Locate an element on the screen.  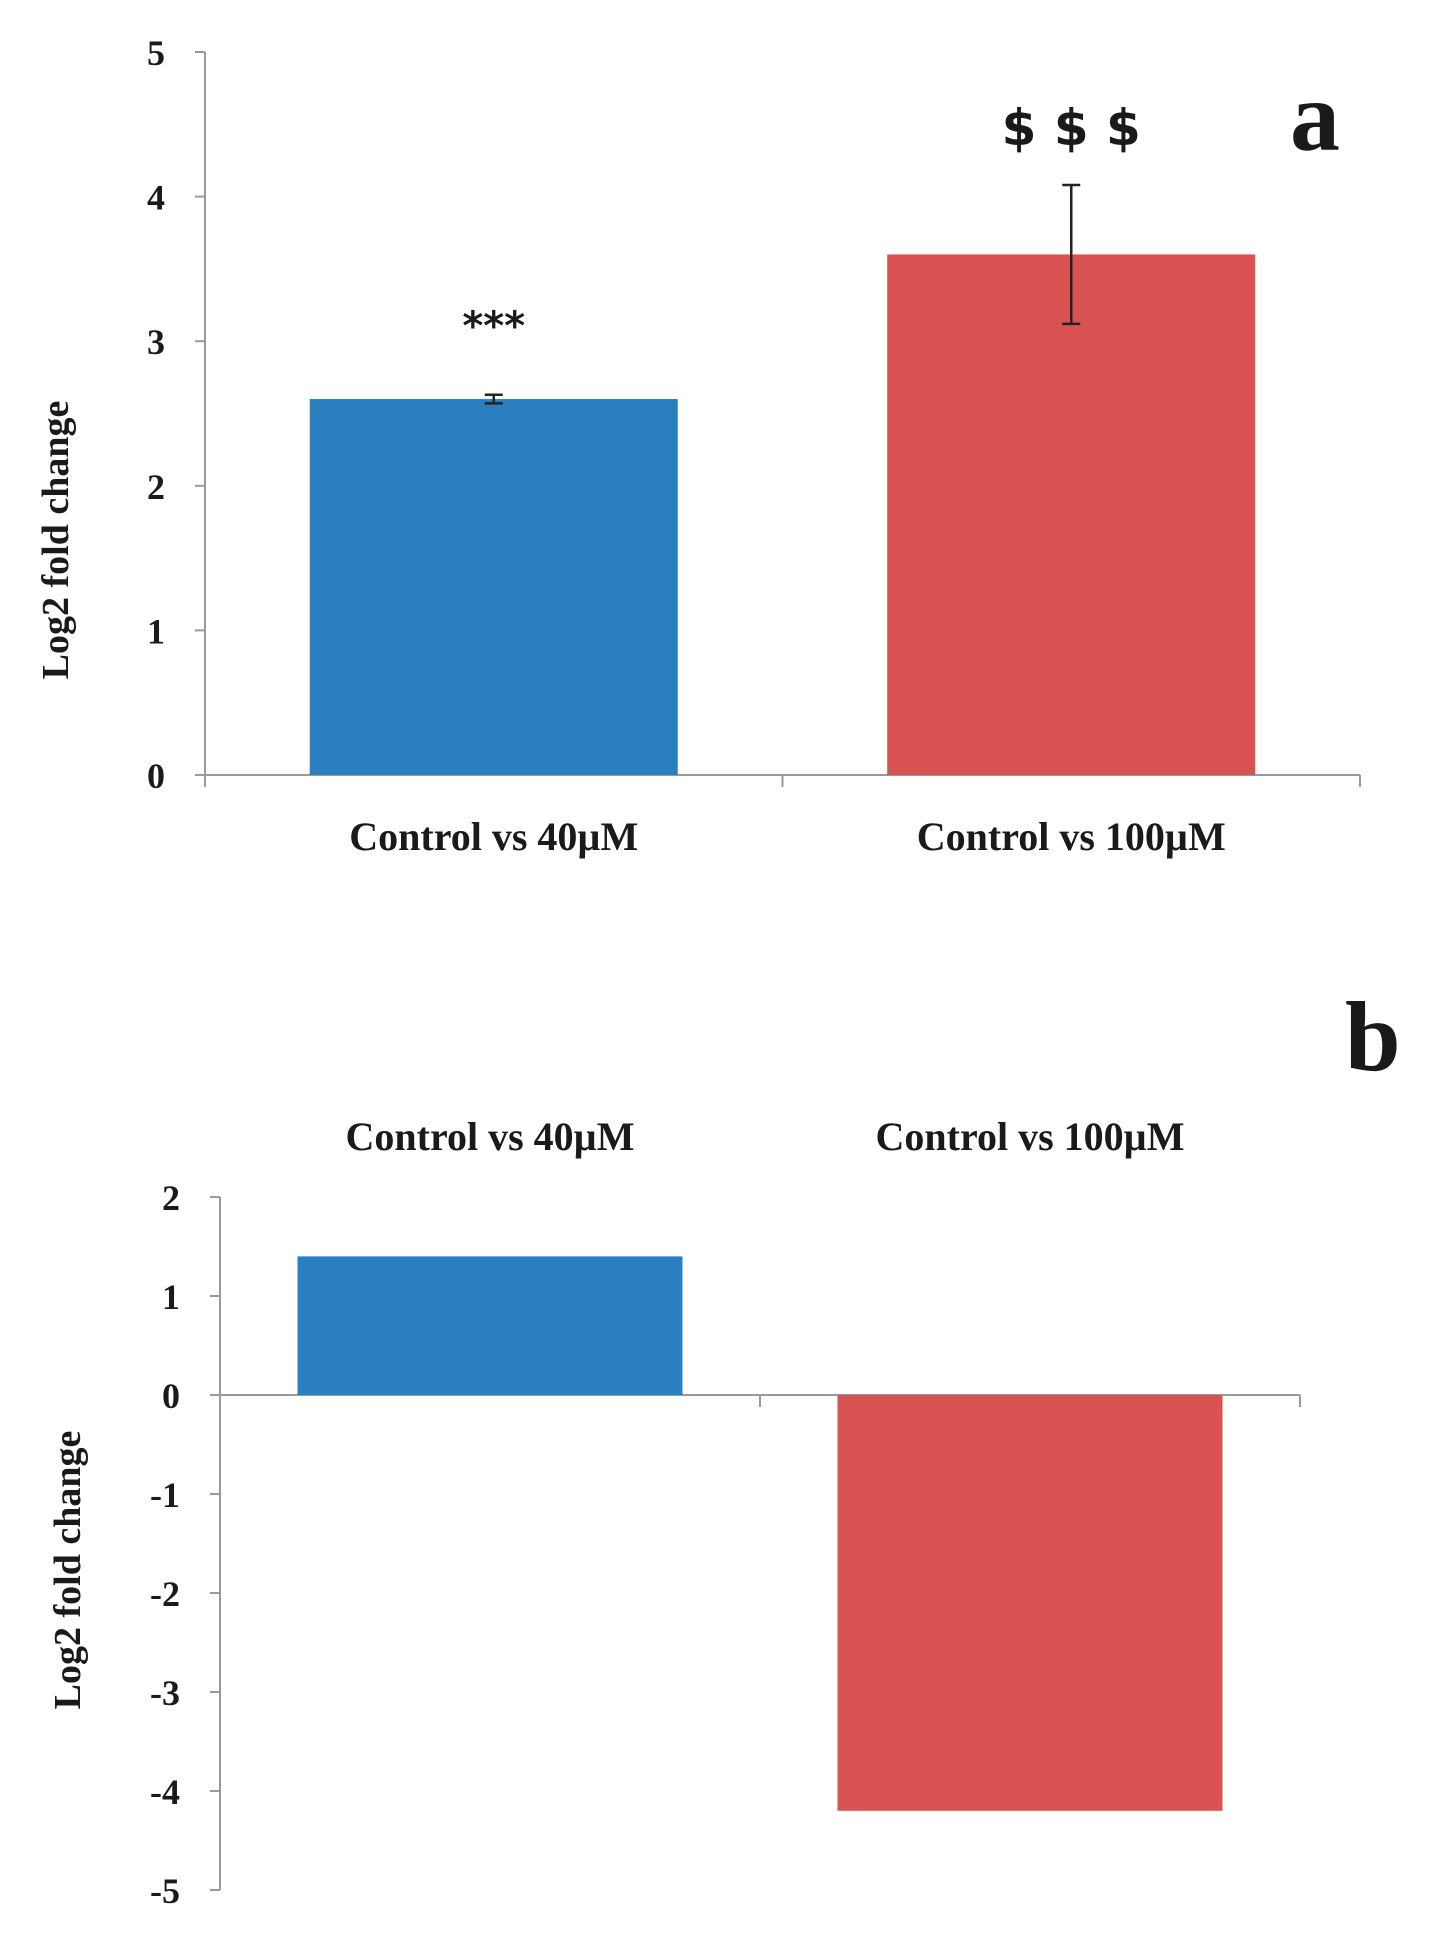
y-tick-label: -5 is located at coordinates (165, 1891).